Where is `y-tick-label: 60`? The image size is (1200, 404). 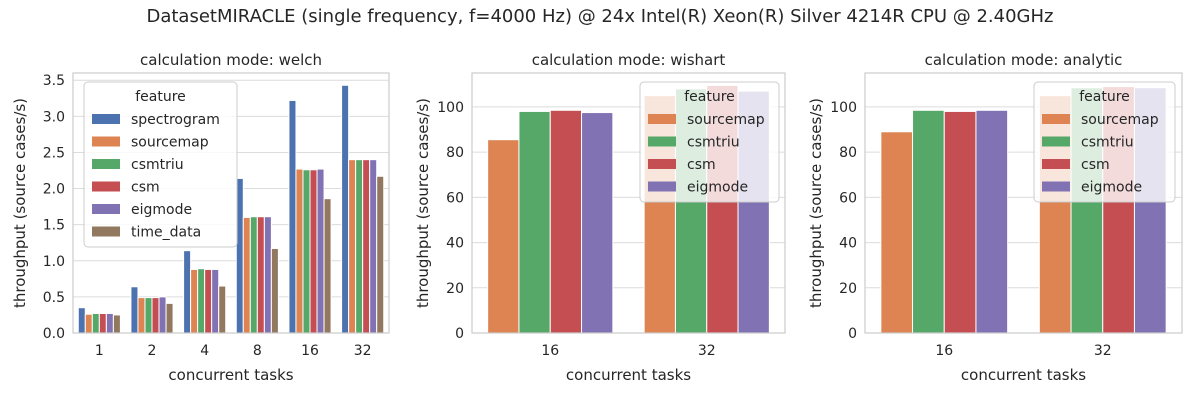
y-tick-label: 60 is located at coordinates (455, 198).